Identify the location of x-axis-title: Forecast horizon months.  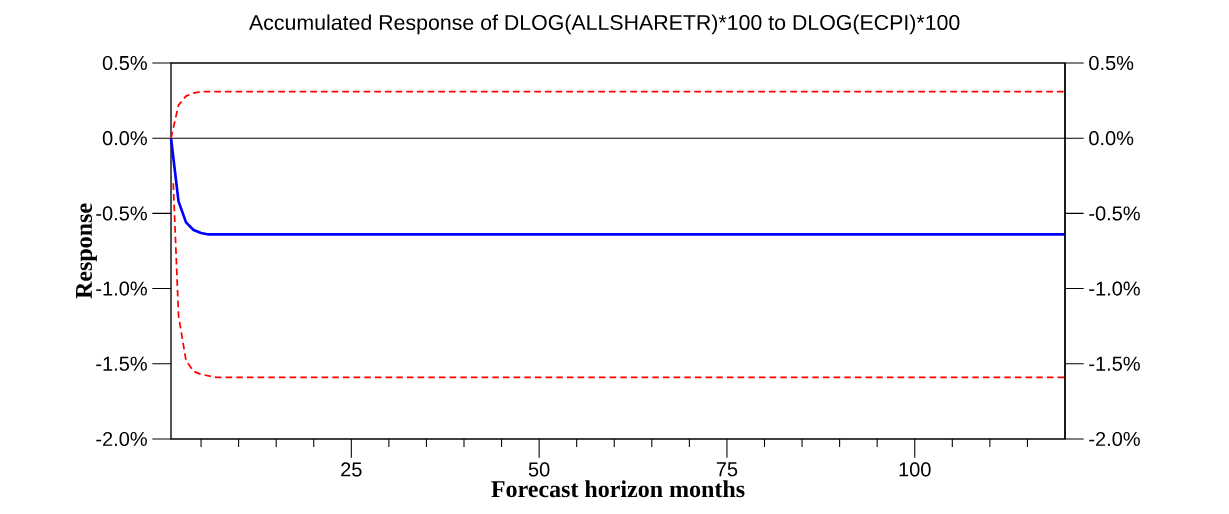
(618, 489).